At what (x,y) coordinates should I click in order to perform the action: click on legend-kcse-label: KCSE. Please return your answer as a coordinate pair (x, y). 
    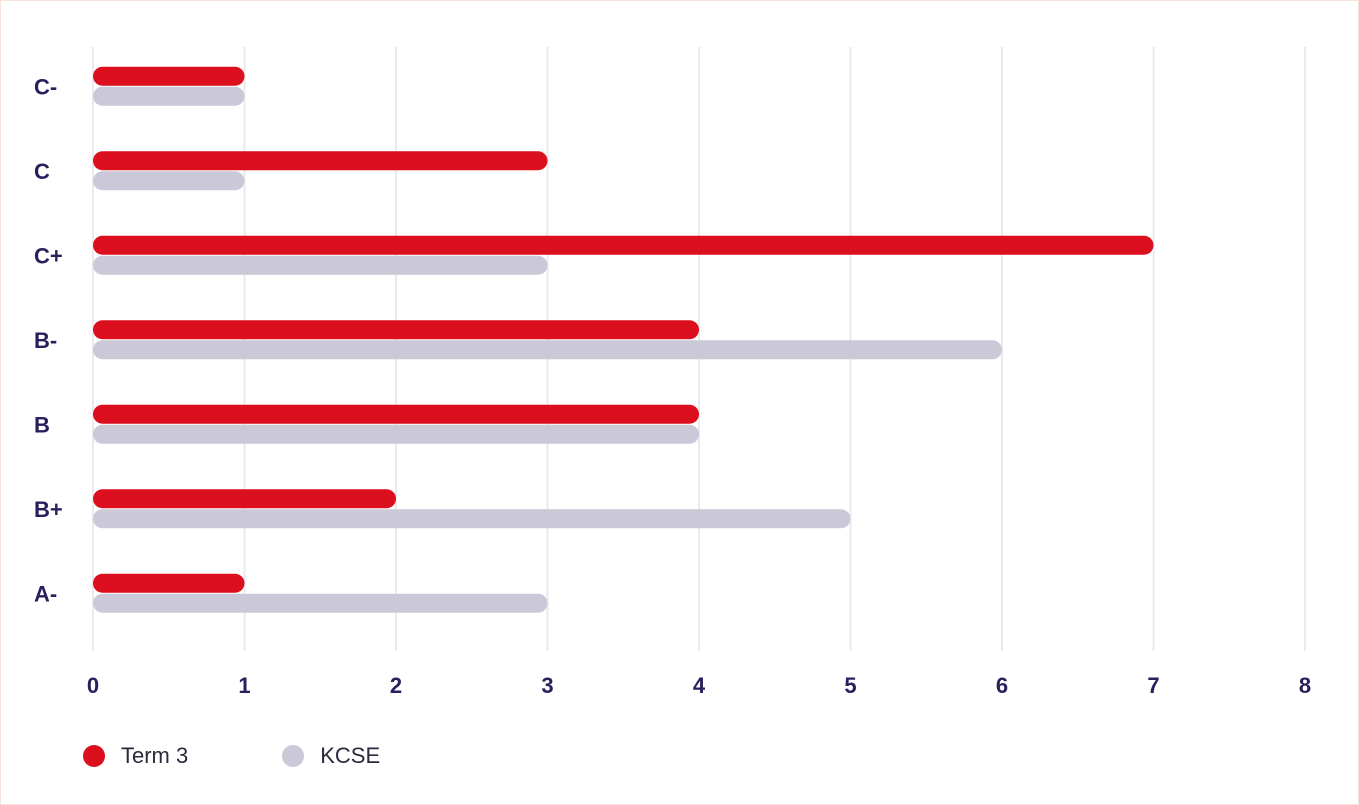
    Looking at the image, I should click on (350, 755).